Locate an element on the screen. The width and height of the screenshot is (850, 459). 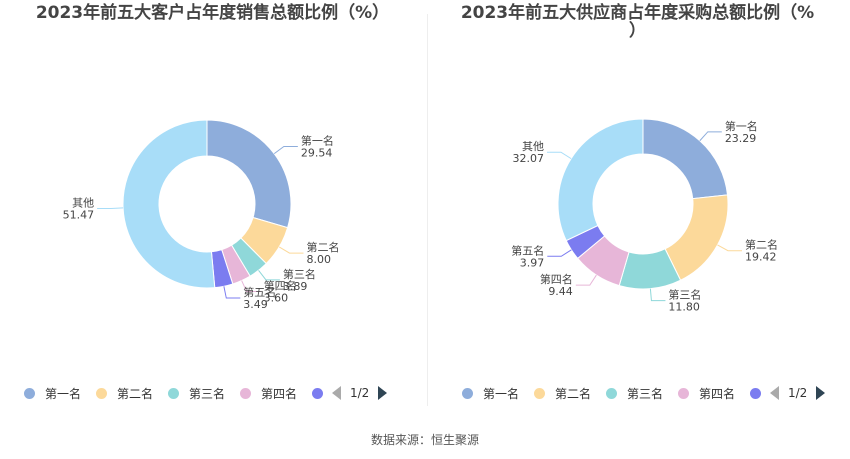
slice-value-label: 23.29 is located at coordinates (741, 138).